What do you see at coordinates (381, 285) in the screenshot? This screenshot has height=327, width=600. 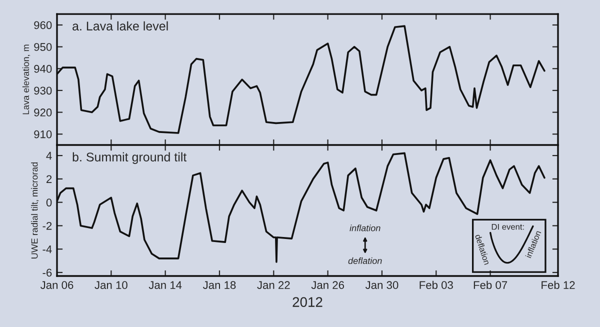 I see `x-tick-label: Jan 30` at bounding box center [381, 285].